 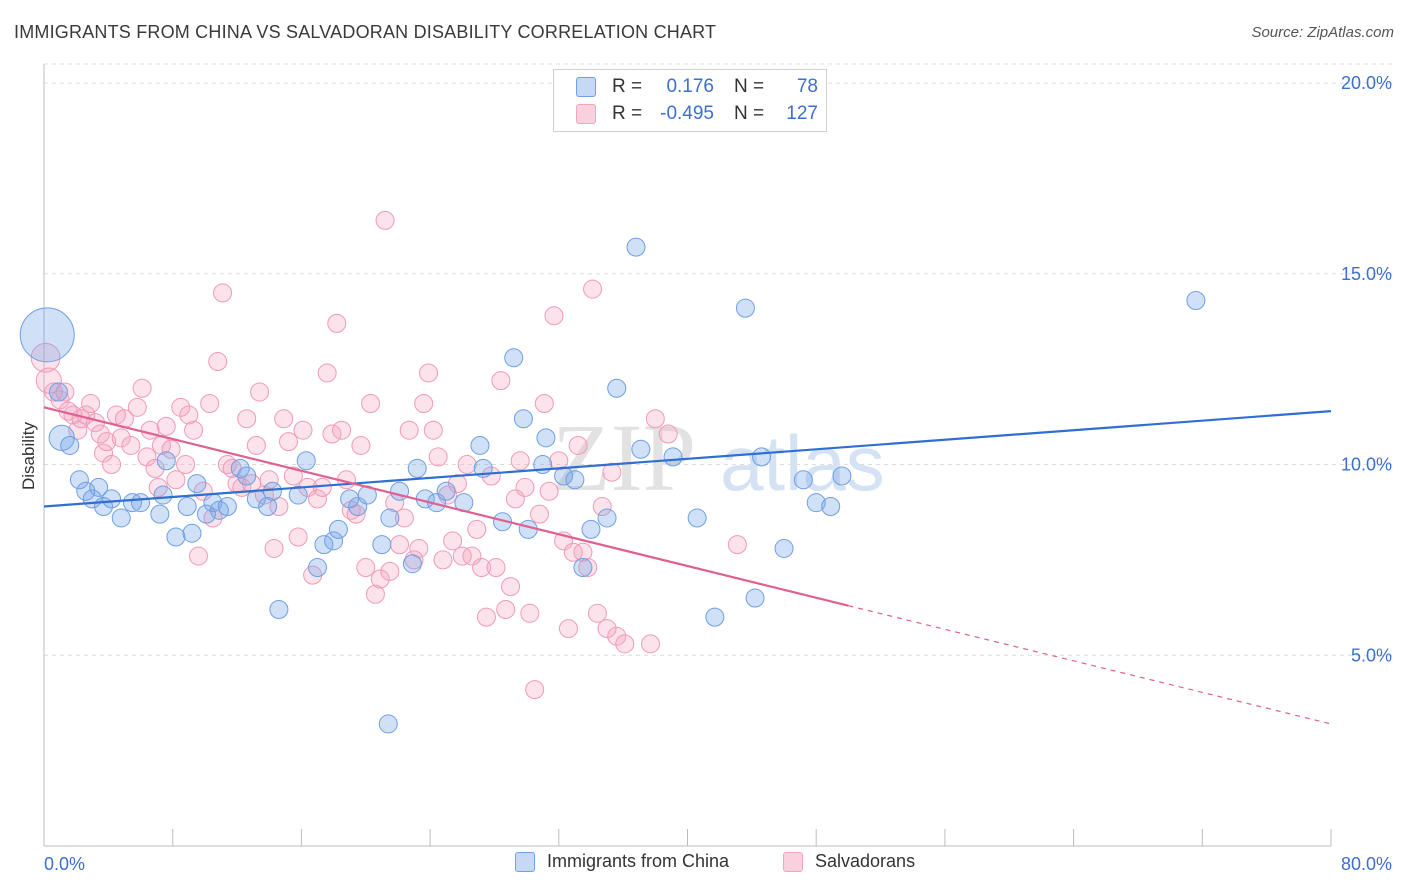 I want to click on legend-n-label: N =, so click(x=749, y=86).